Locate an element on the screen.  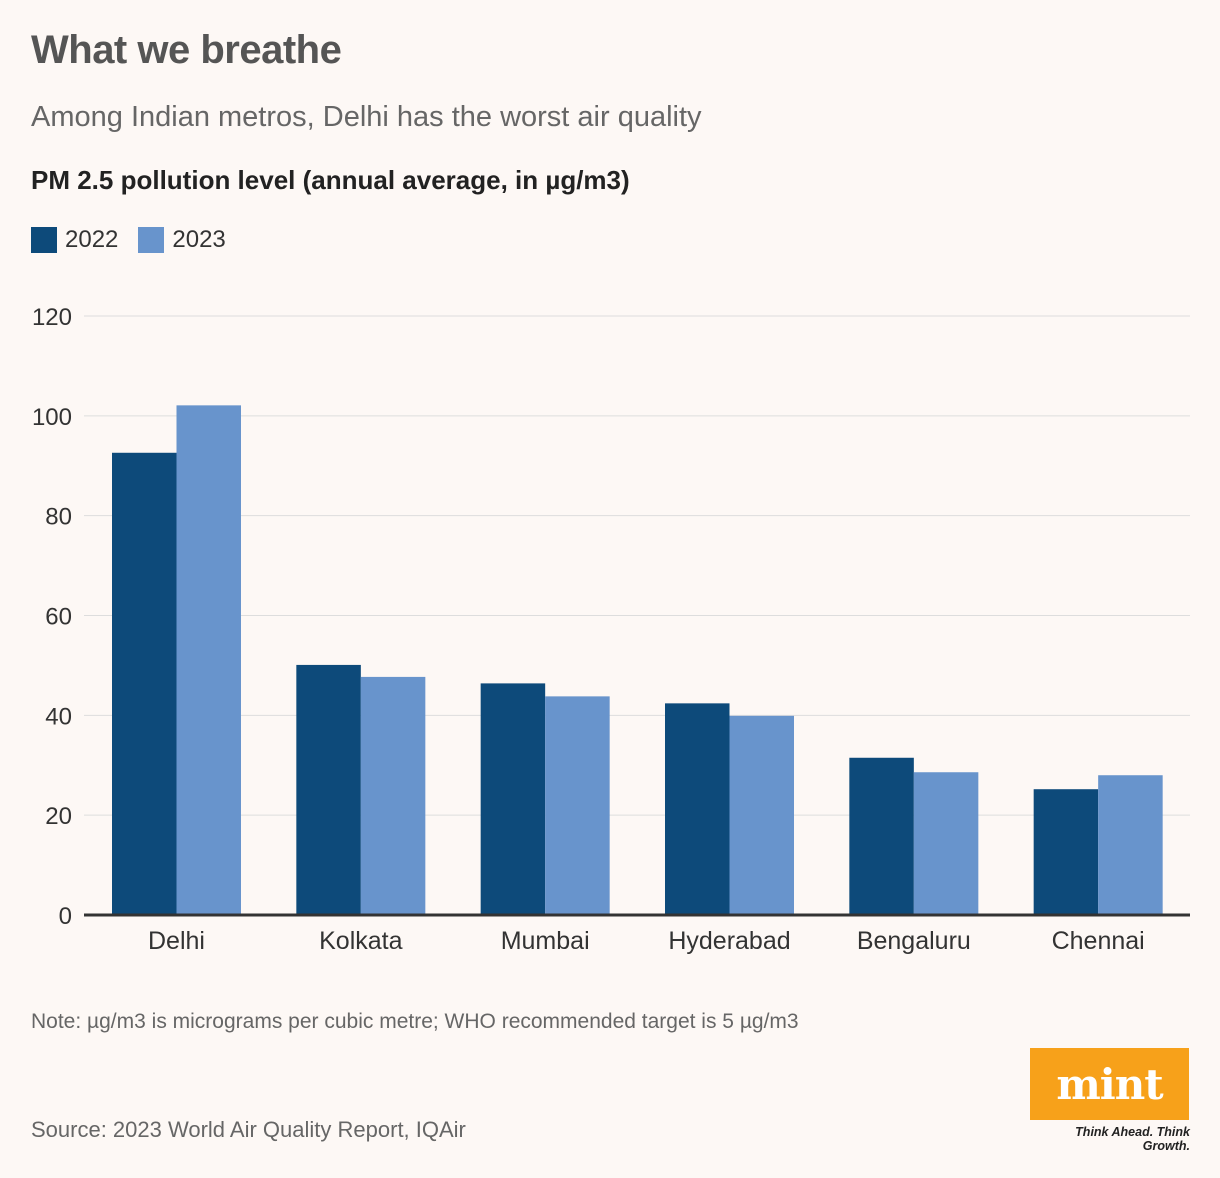
mint-logo-text: mint is located at coordinates (1109, 1084).